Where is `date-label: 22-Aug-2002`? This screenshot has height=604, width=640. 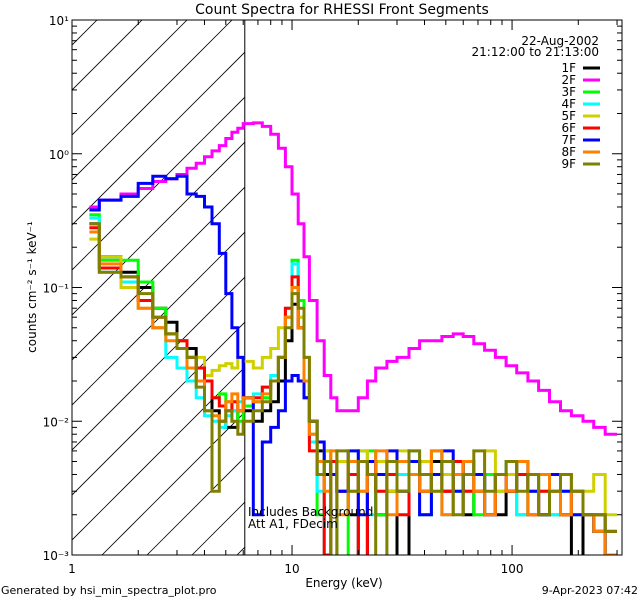 date-label: 22-Aug-2002 is located at coordinates (560, 41).